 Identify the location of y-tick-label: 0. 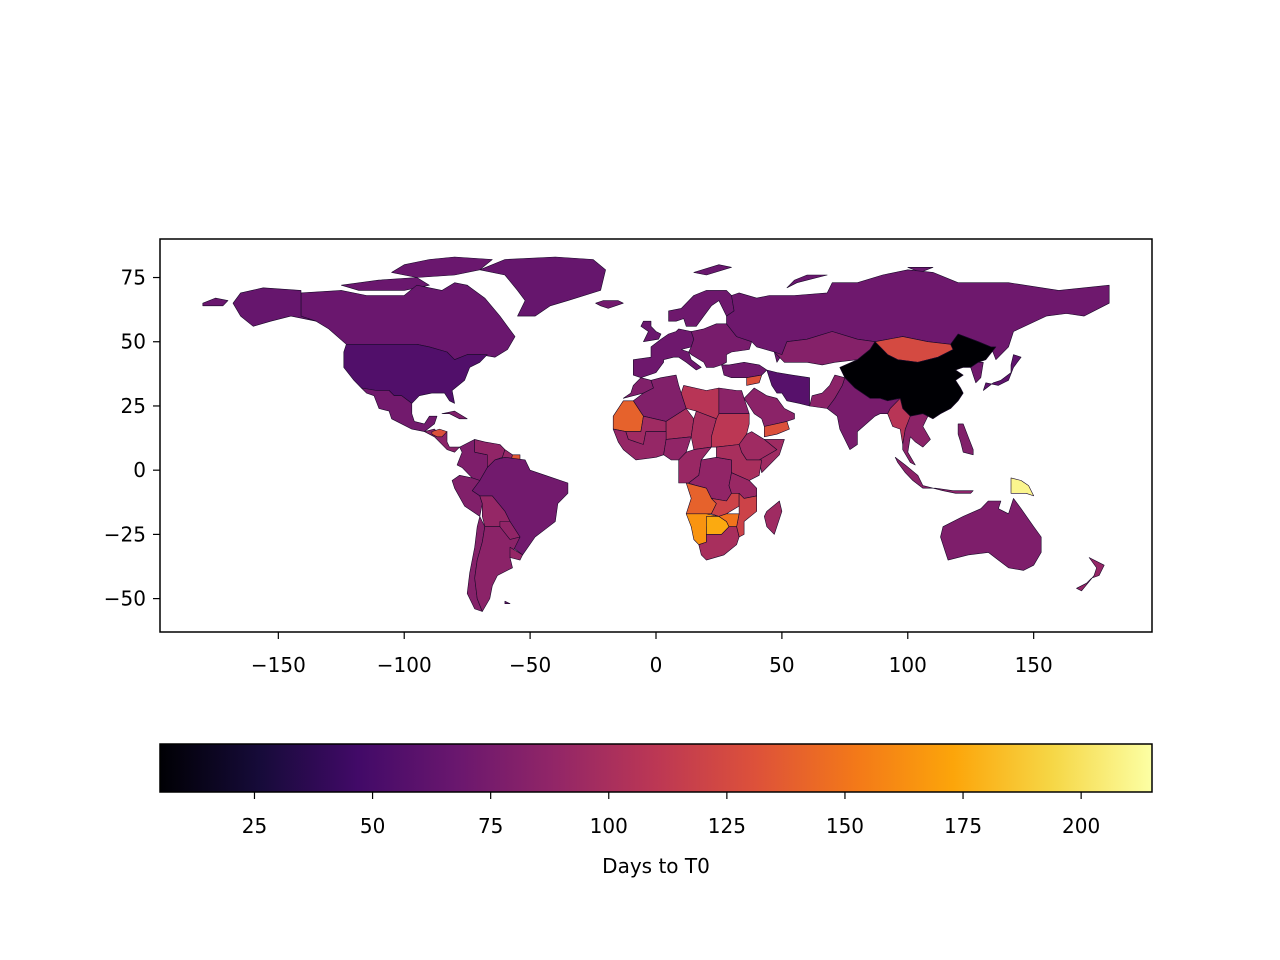
(139, 470).